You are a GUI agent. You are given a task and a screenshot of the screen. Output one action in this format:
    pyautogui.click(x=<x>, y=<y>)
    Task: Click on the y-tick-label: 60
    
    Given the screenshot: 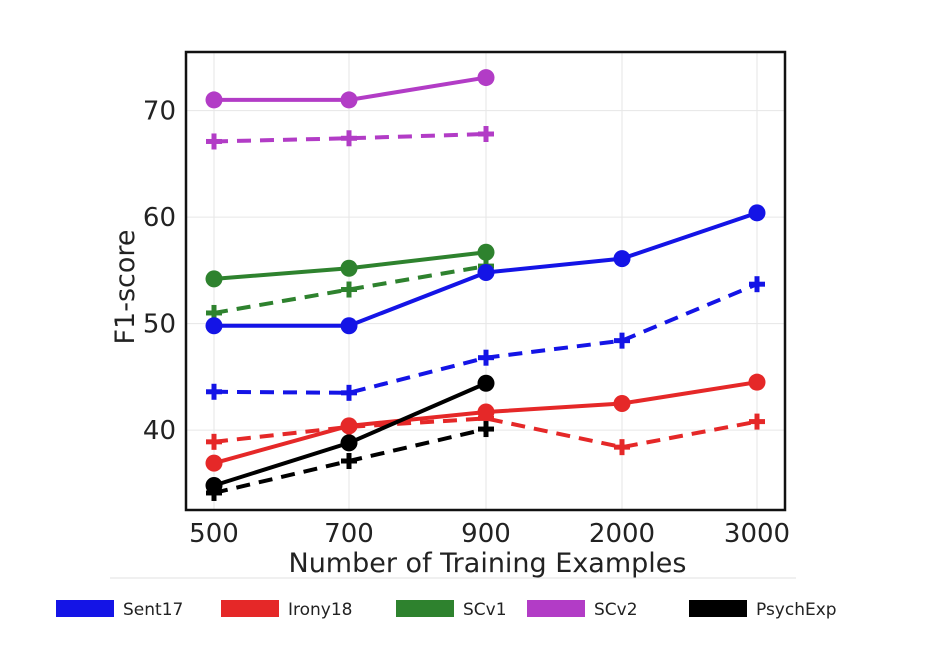 What is the action you would take?
    pyautogui.click(x=159, y=218)
    